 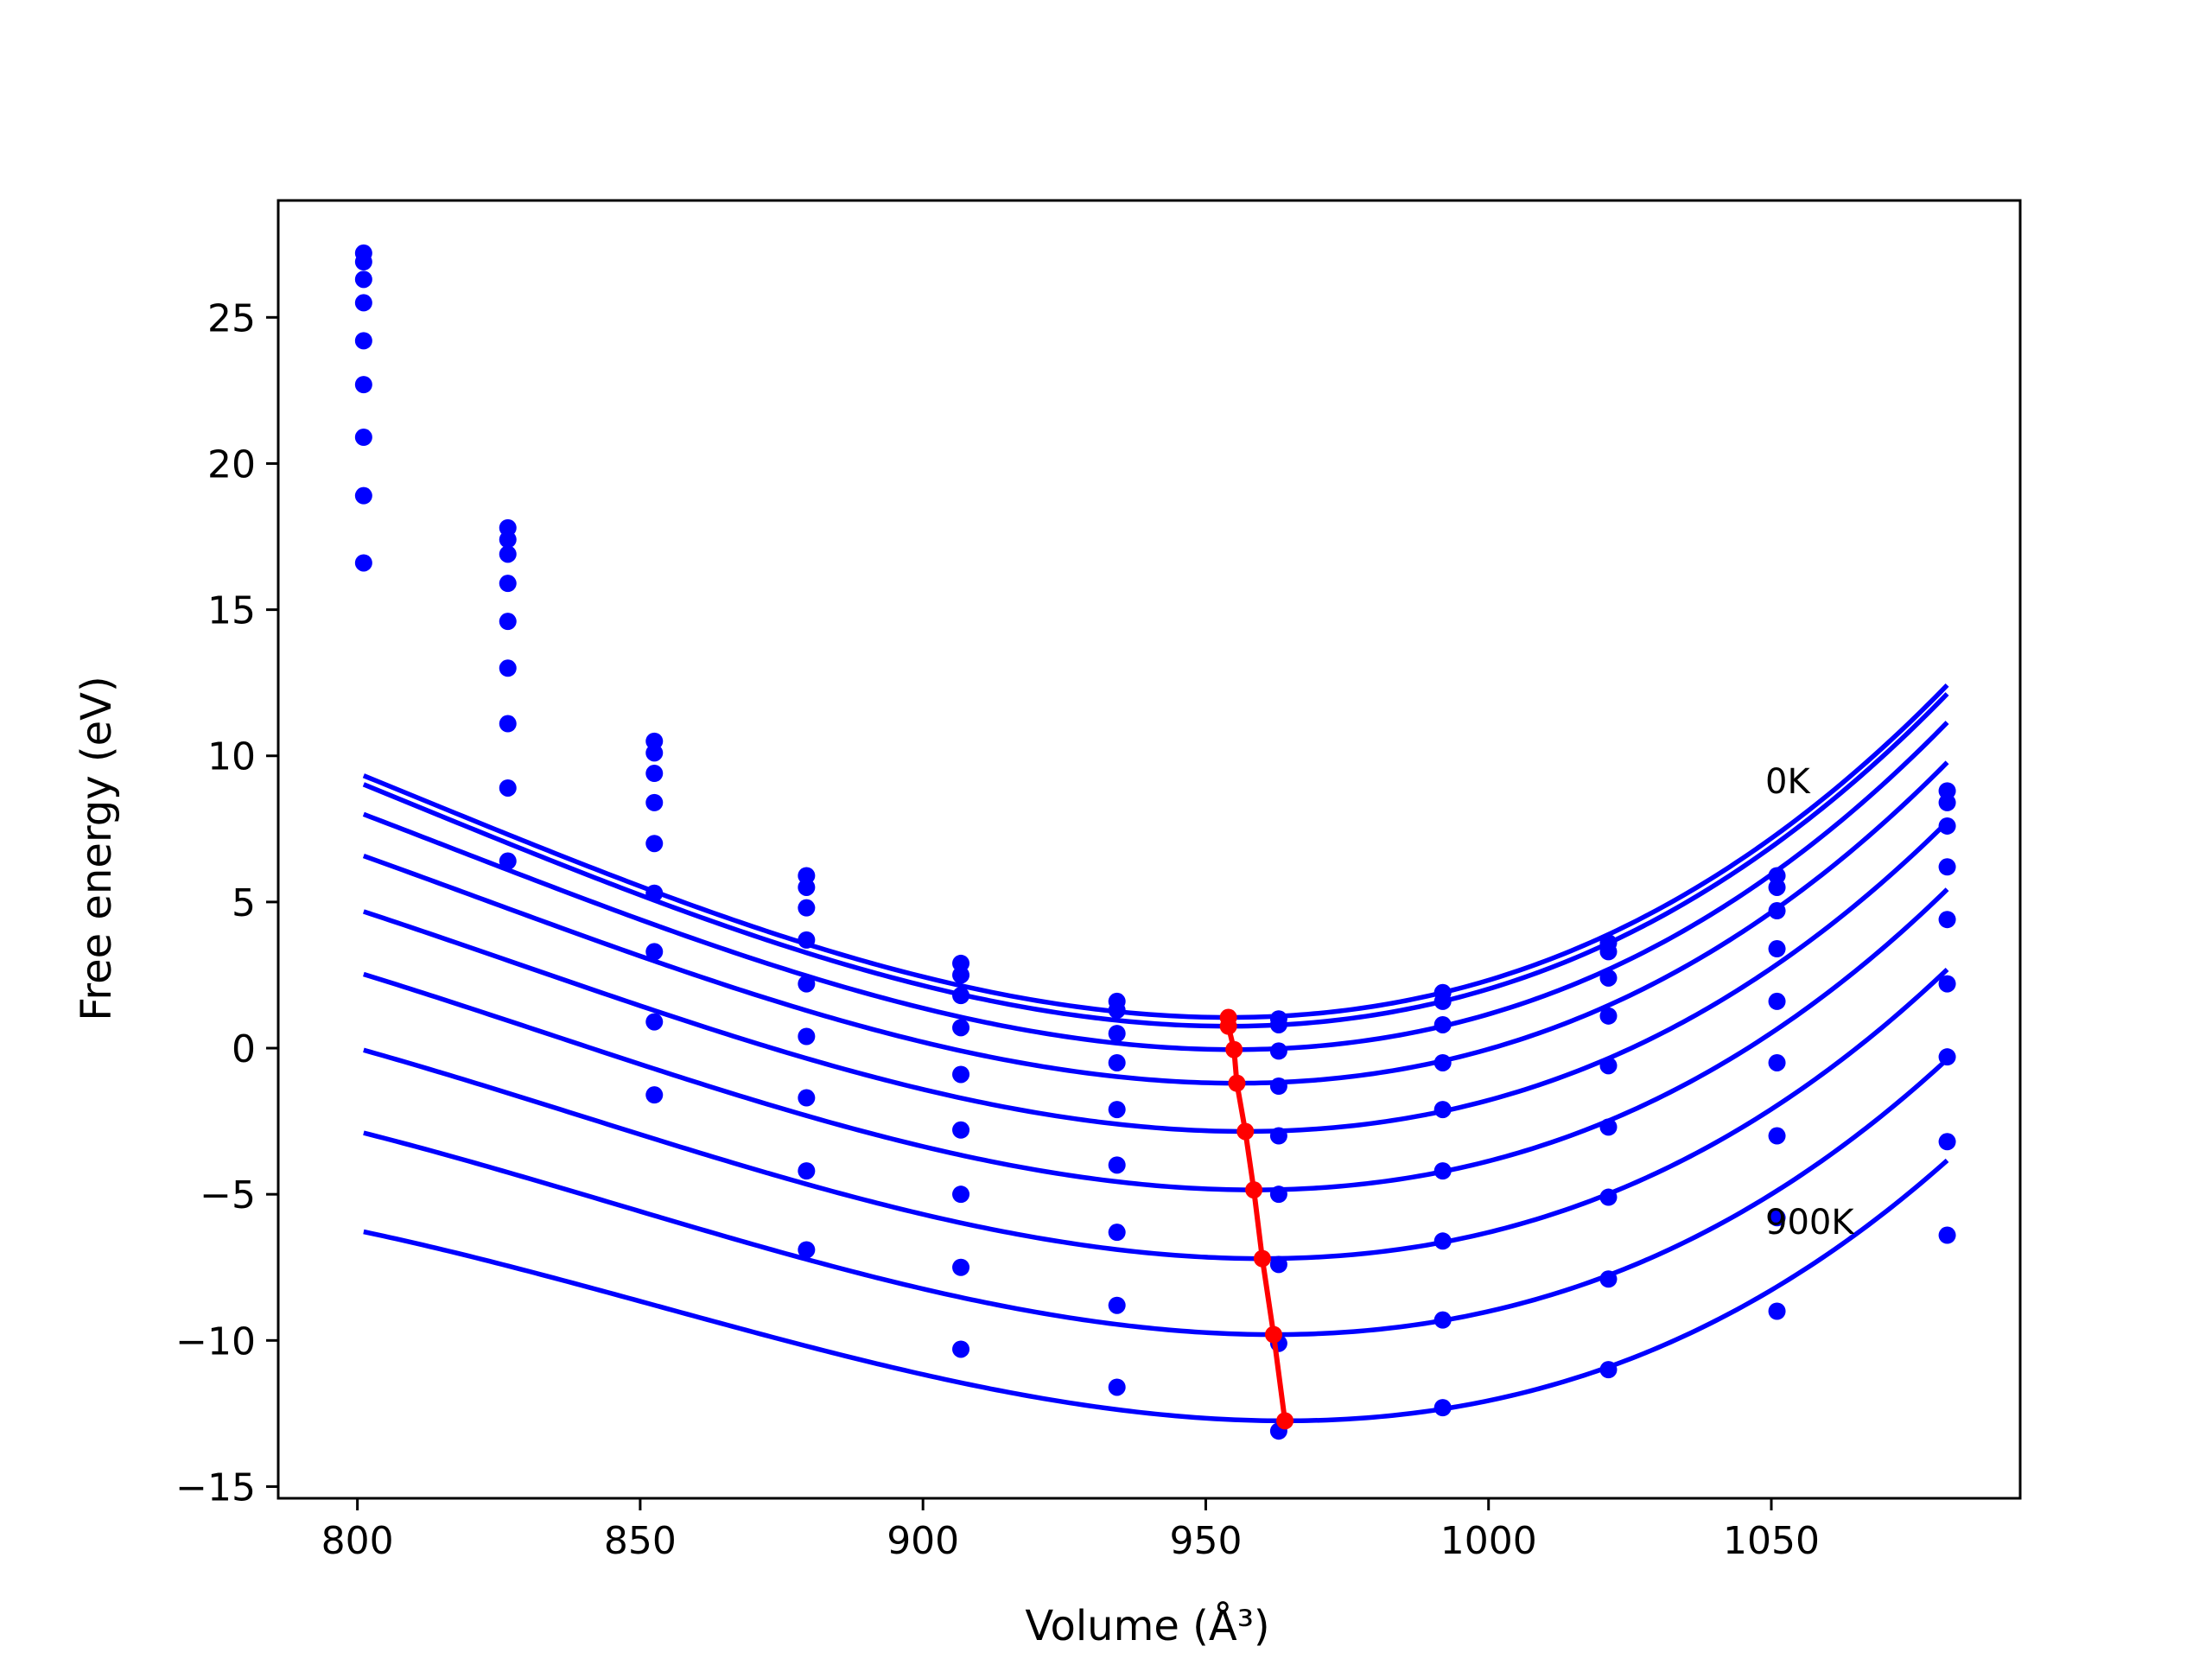 What do you see at coordinates (1771, 1541) in the screenshot?
I see `x-tick-label: 1050` at bounding box center [1771, 1541].